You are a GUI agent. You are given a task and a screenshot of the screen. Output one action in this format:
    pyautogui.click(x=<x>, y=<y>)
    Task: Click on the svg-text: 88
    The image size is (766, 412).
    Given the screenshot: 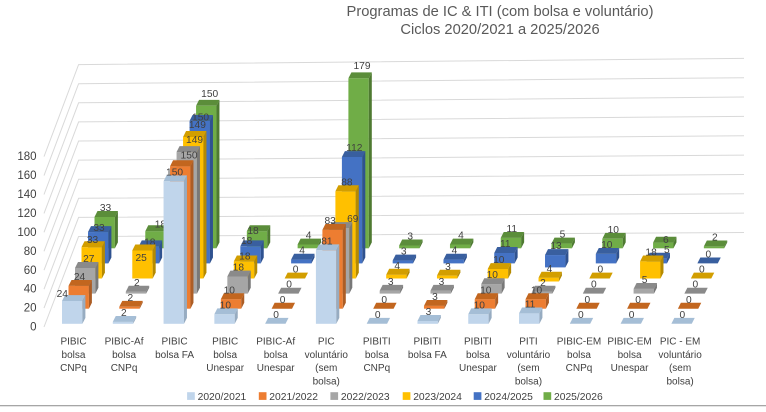 What is the action you would take?
    pyautogui.click(x=347, y=182)
    